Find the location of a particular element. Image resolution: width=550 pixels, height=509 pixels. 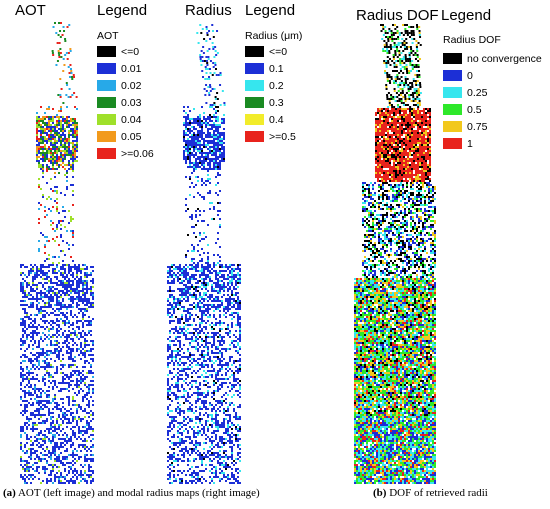

aot-legend-label: >=0.06 is located at coordinates (137, 153).